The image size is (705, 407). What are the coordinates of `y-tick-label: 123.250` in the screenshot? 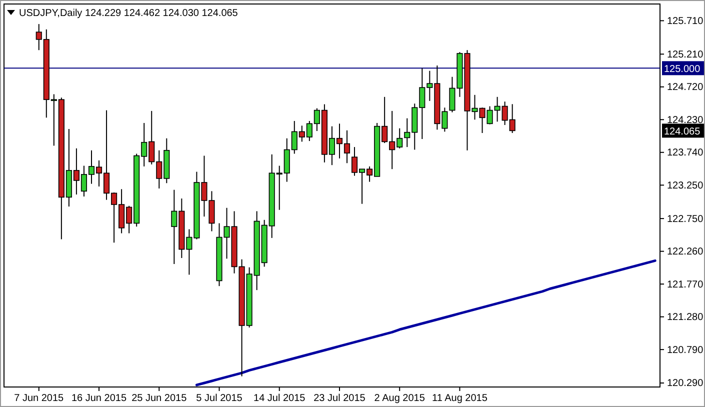 It's located at (685, 186).